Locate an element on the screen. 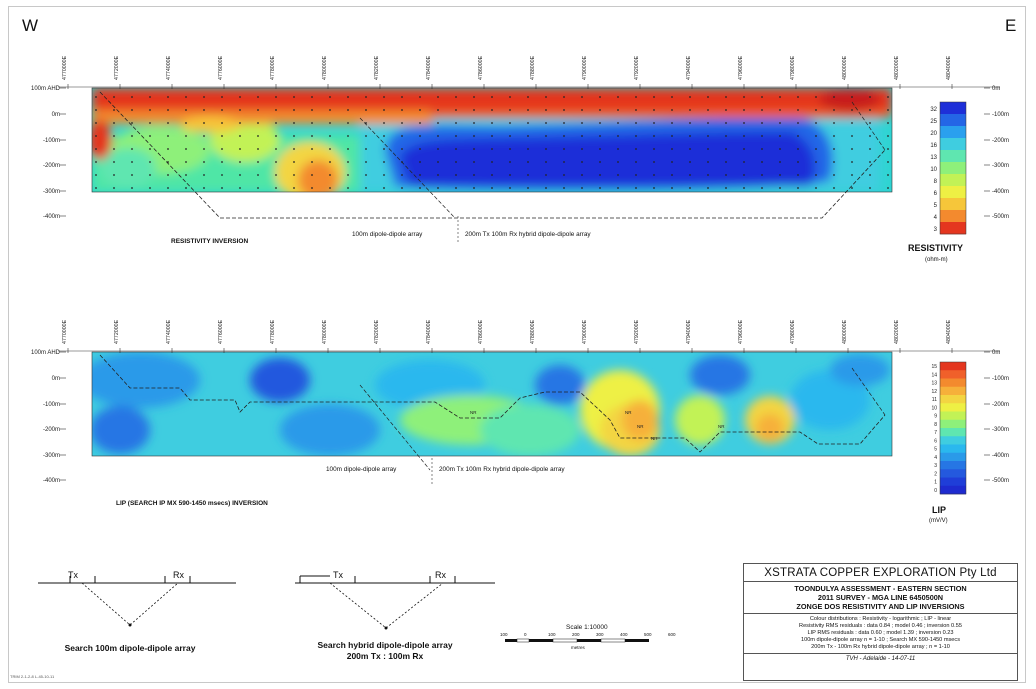 Image resolution: width=1036 pixels, height=689 pixels. rx-label-2: Rx is located at coordinates (440, 575).